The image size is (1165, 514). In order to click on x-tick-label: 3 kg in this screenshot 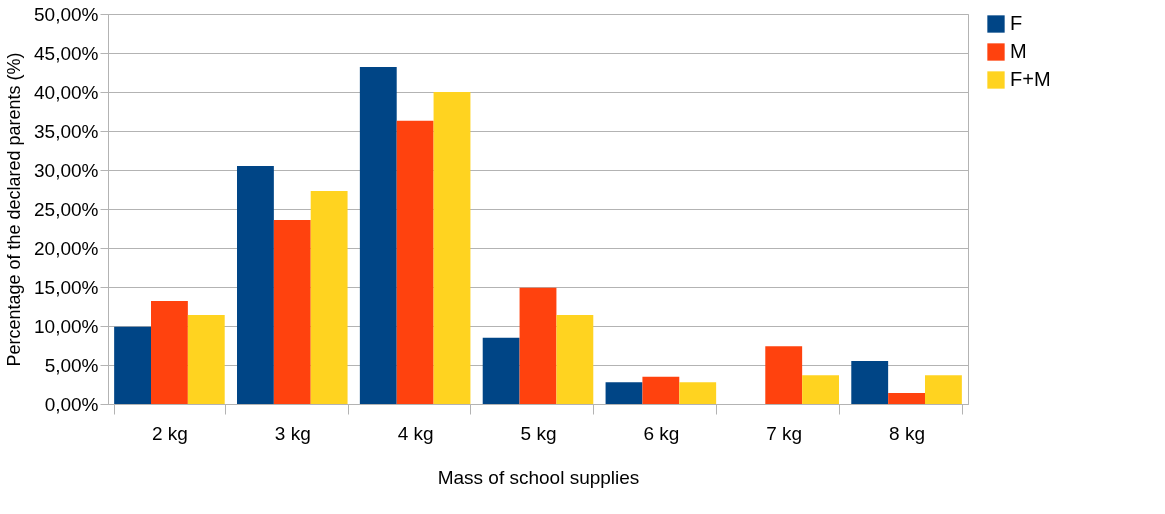, I will do `click(292, 433)`.